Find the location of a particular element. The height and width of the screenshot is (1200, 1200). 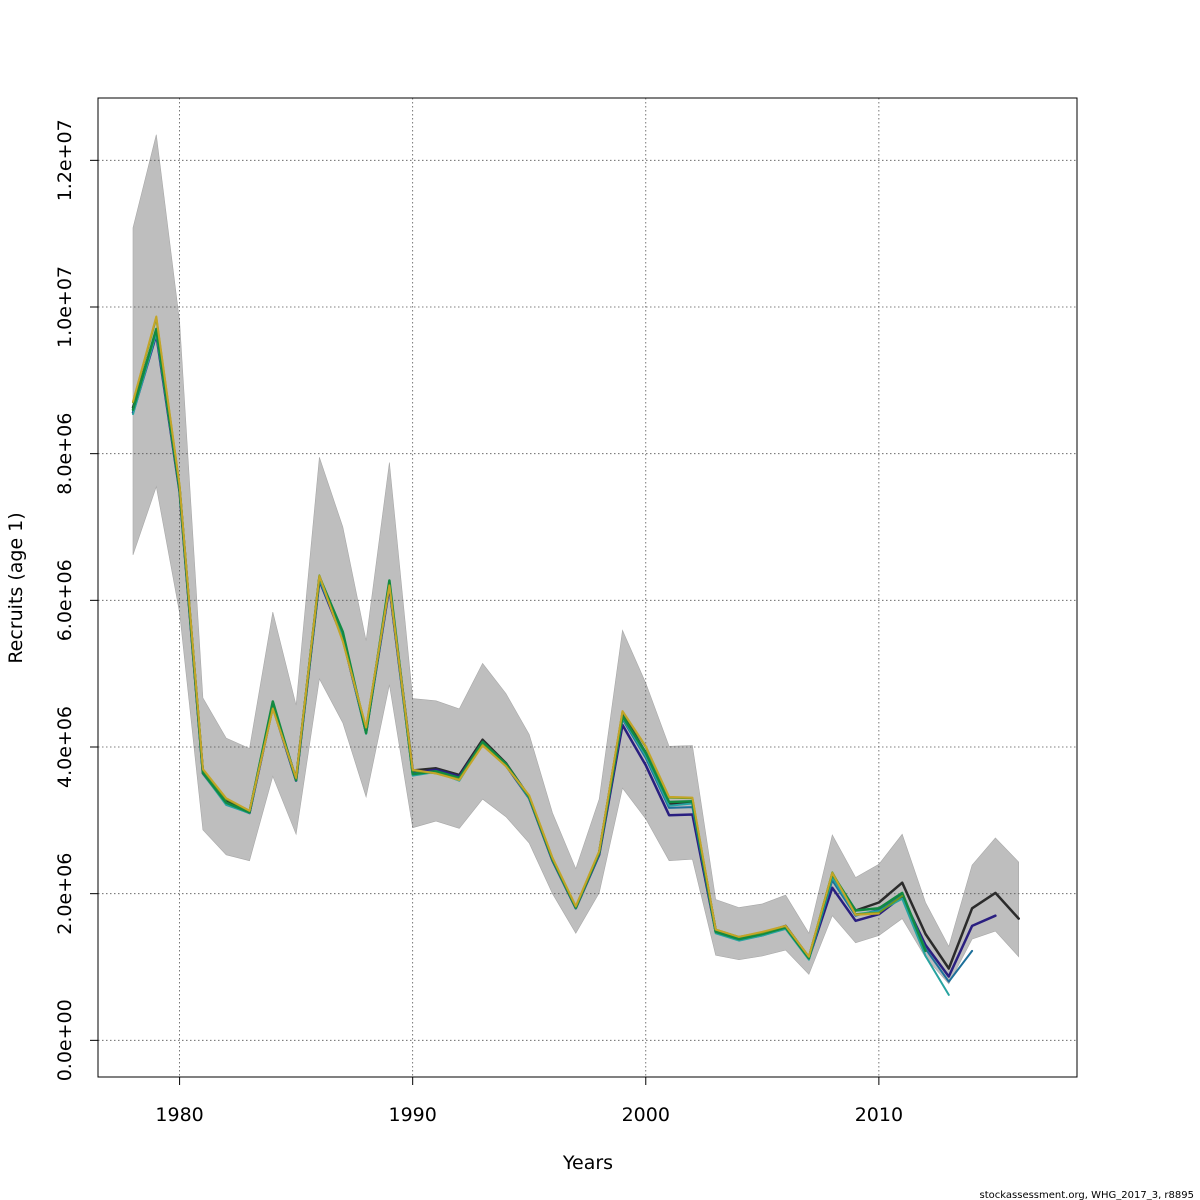

y-tick-label: 1.0e+07 is located at coordinates (65, 307).